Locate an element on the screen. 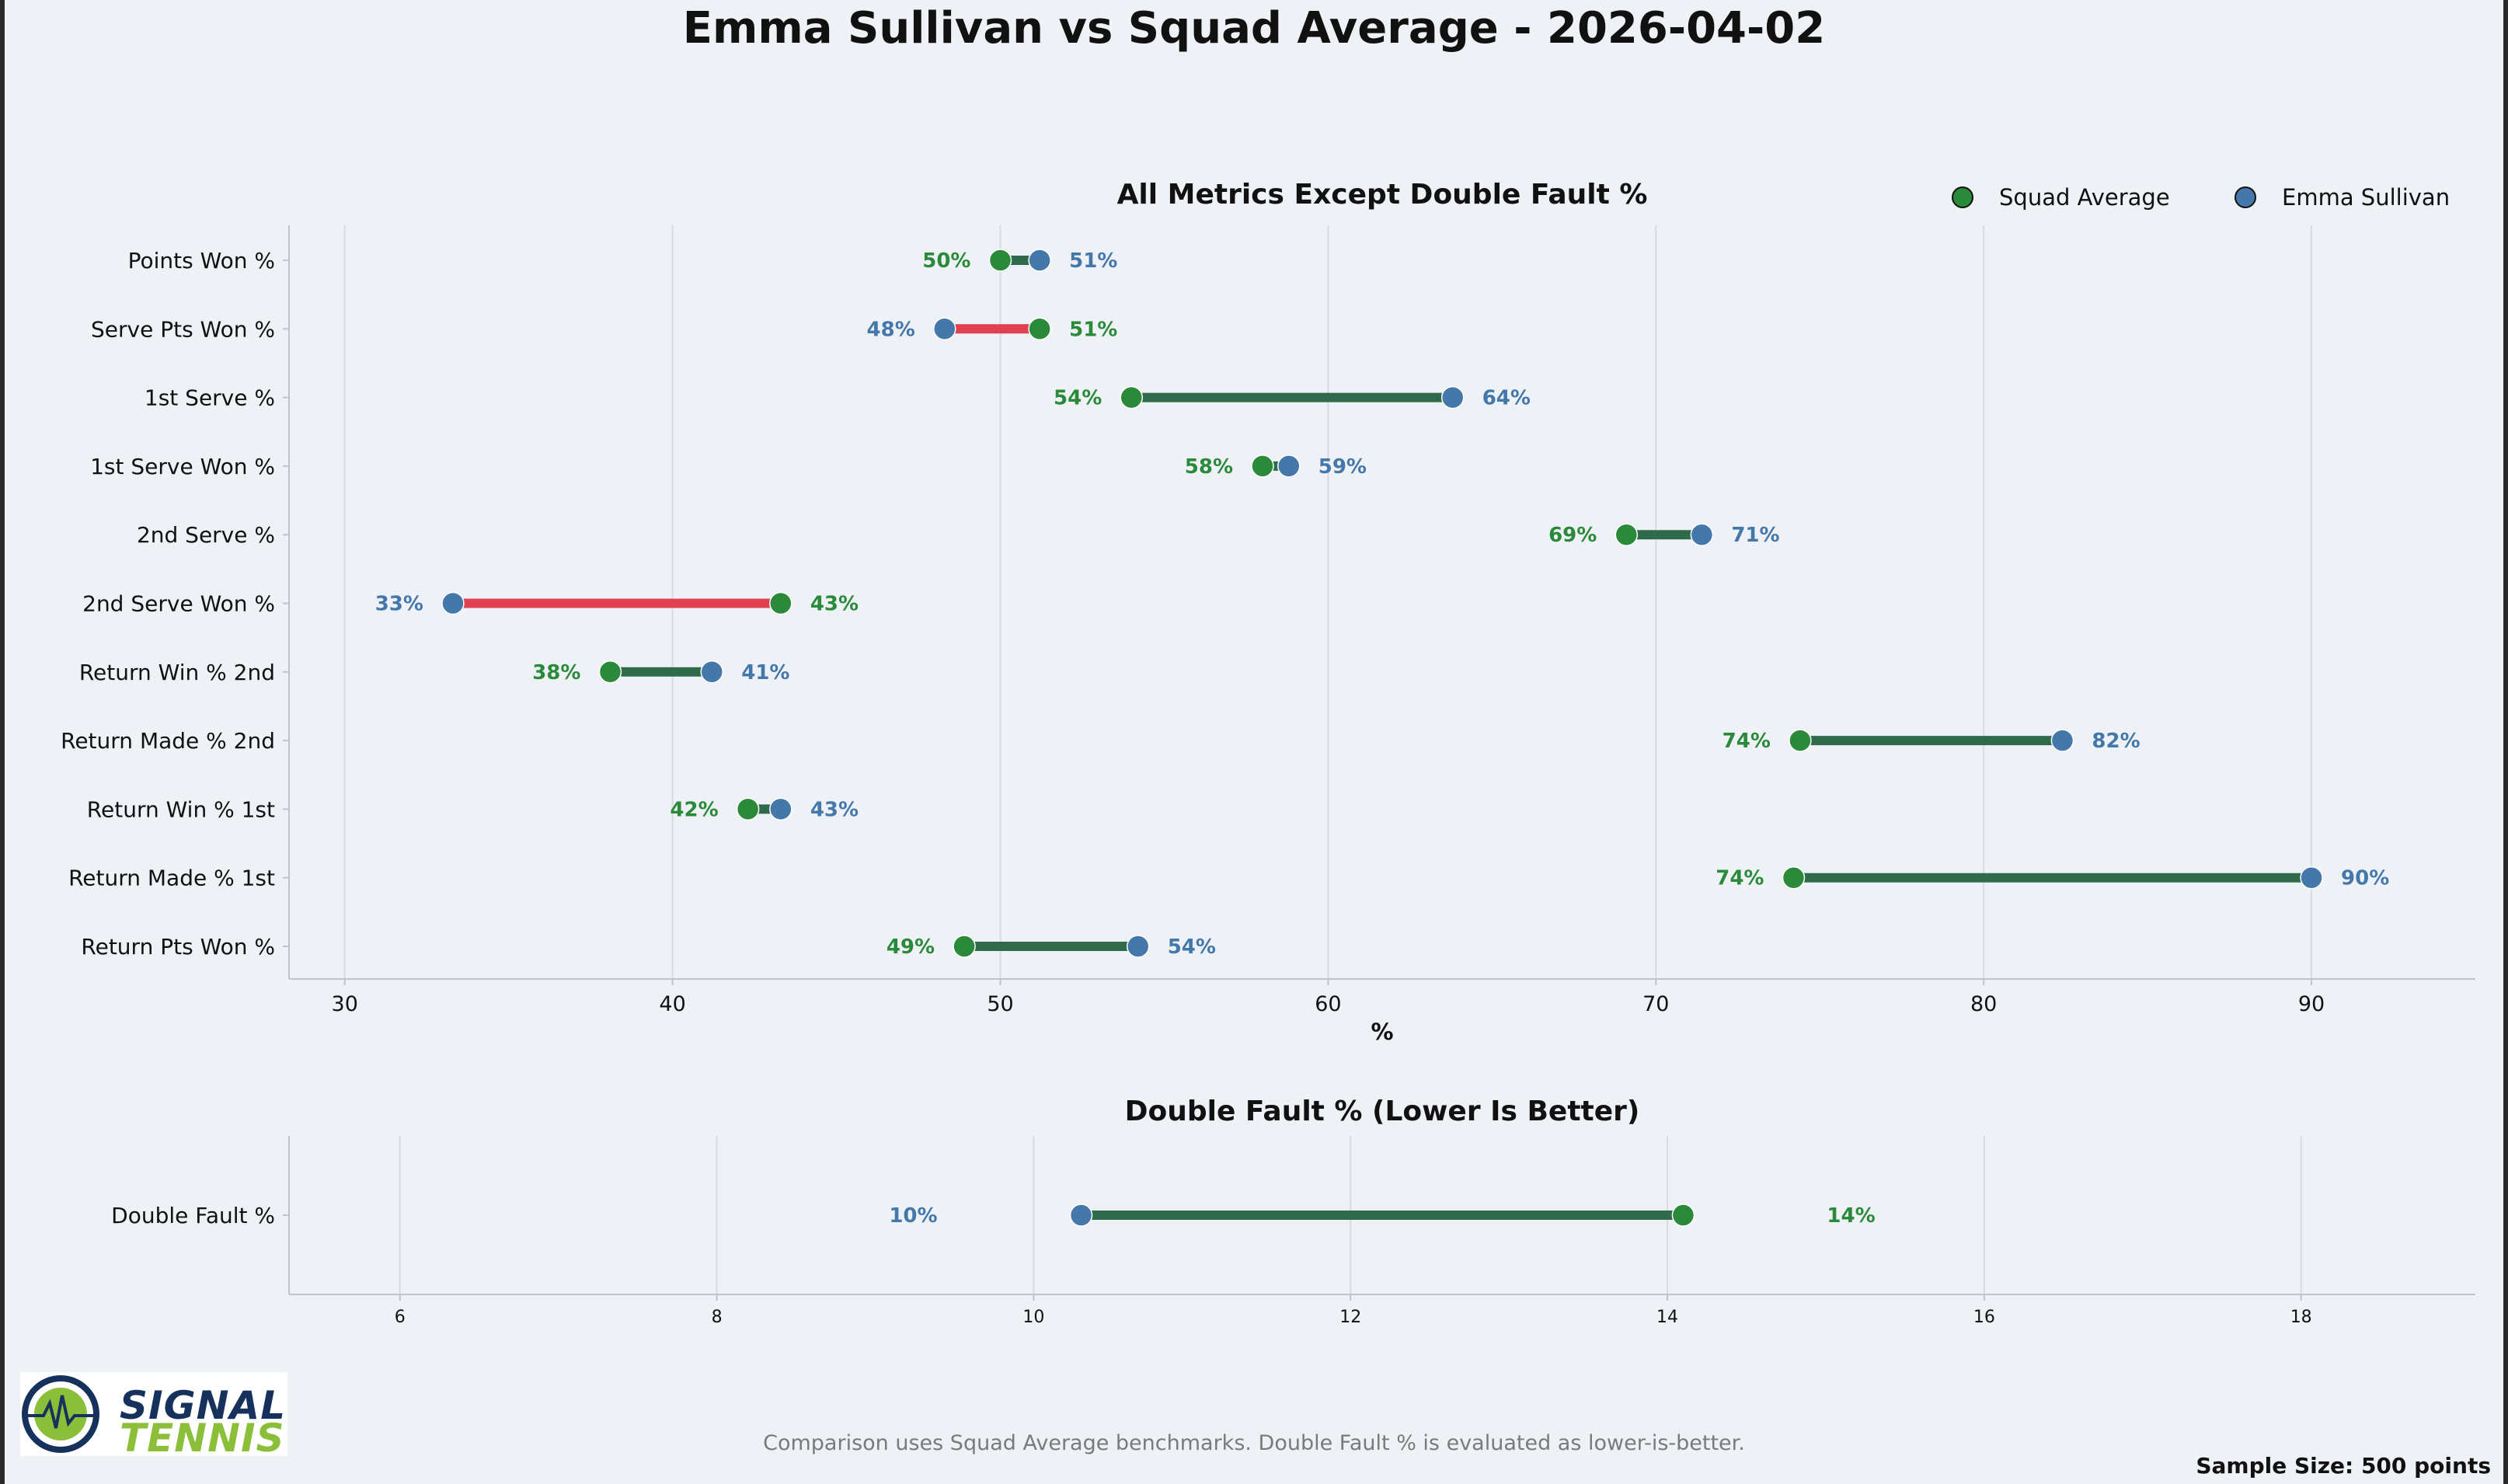 The image size is (2508, 1484). squad-data-label: 42% is located at coordinates (694, 809).